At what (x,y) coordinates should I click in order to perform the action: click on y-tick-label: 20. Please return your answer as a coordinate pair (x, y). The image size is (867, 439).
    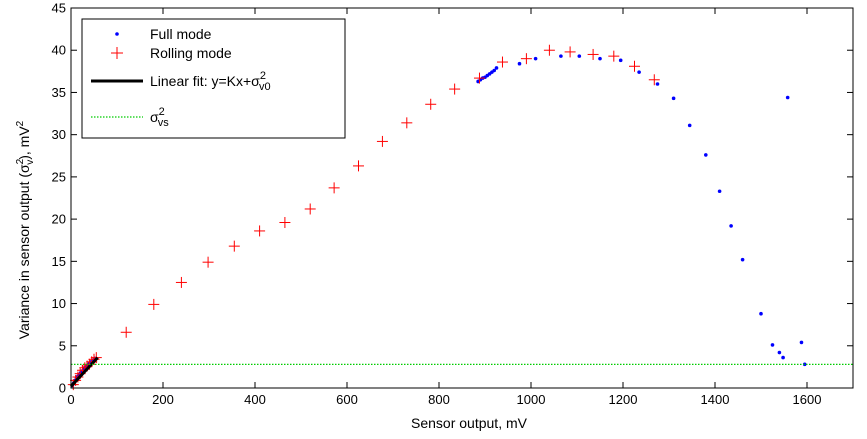
    Looking at the image, I should click on (59, 219).